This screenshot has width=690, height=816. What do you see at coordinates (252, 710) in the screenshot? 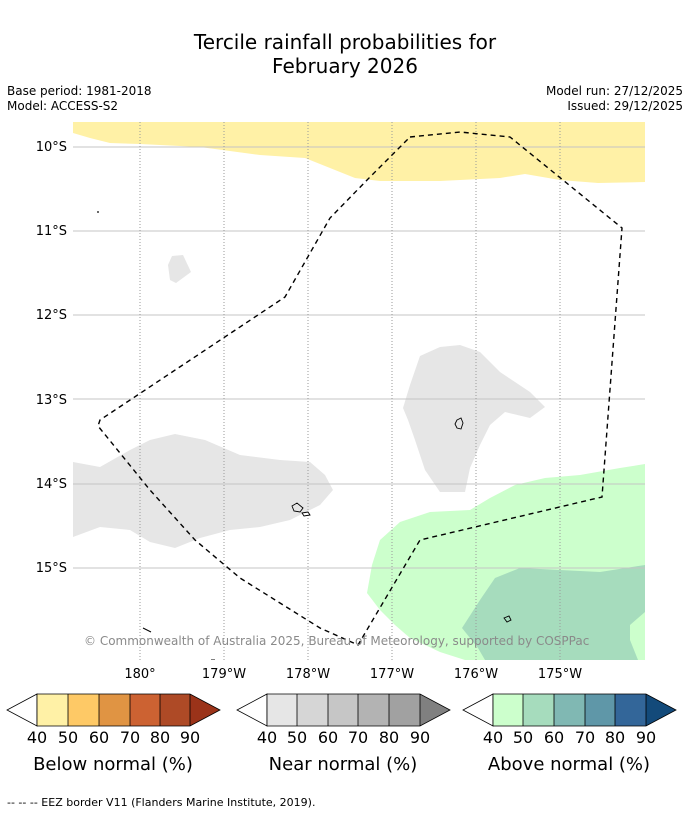
I see `near-extend-low` at bounding box center [252, 710].